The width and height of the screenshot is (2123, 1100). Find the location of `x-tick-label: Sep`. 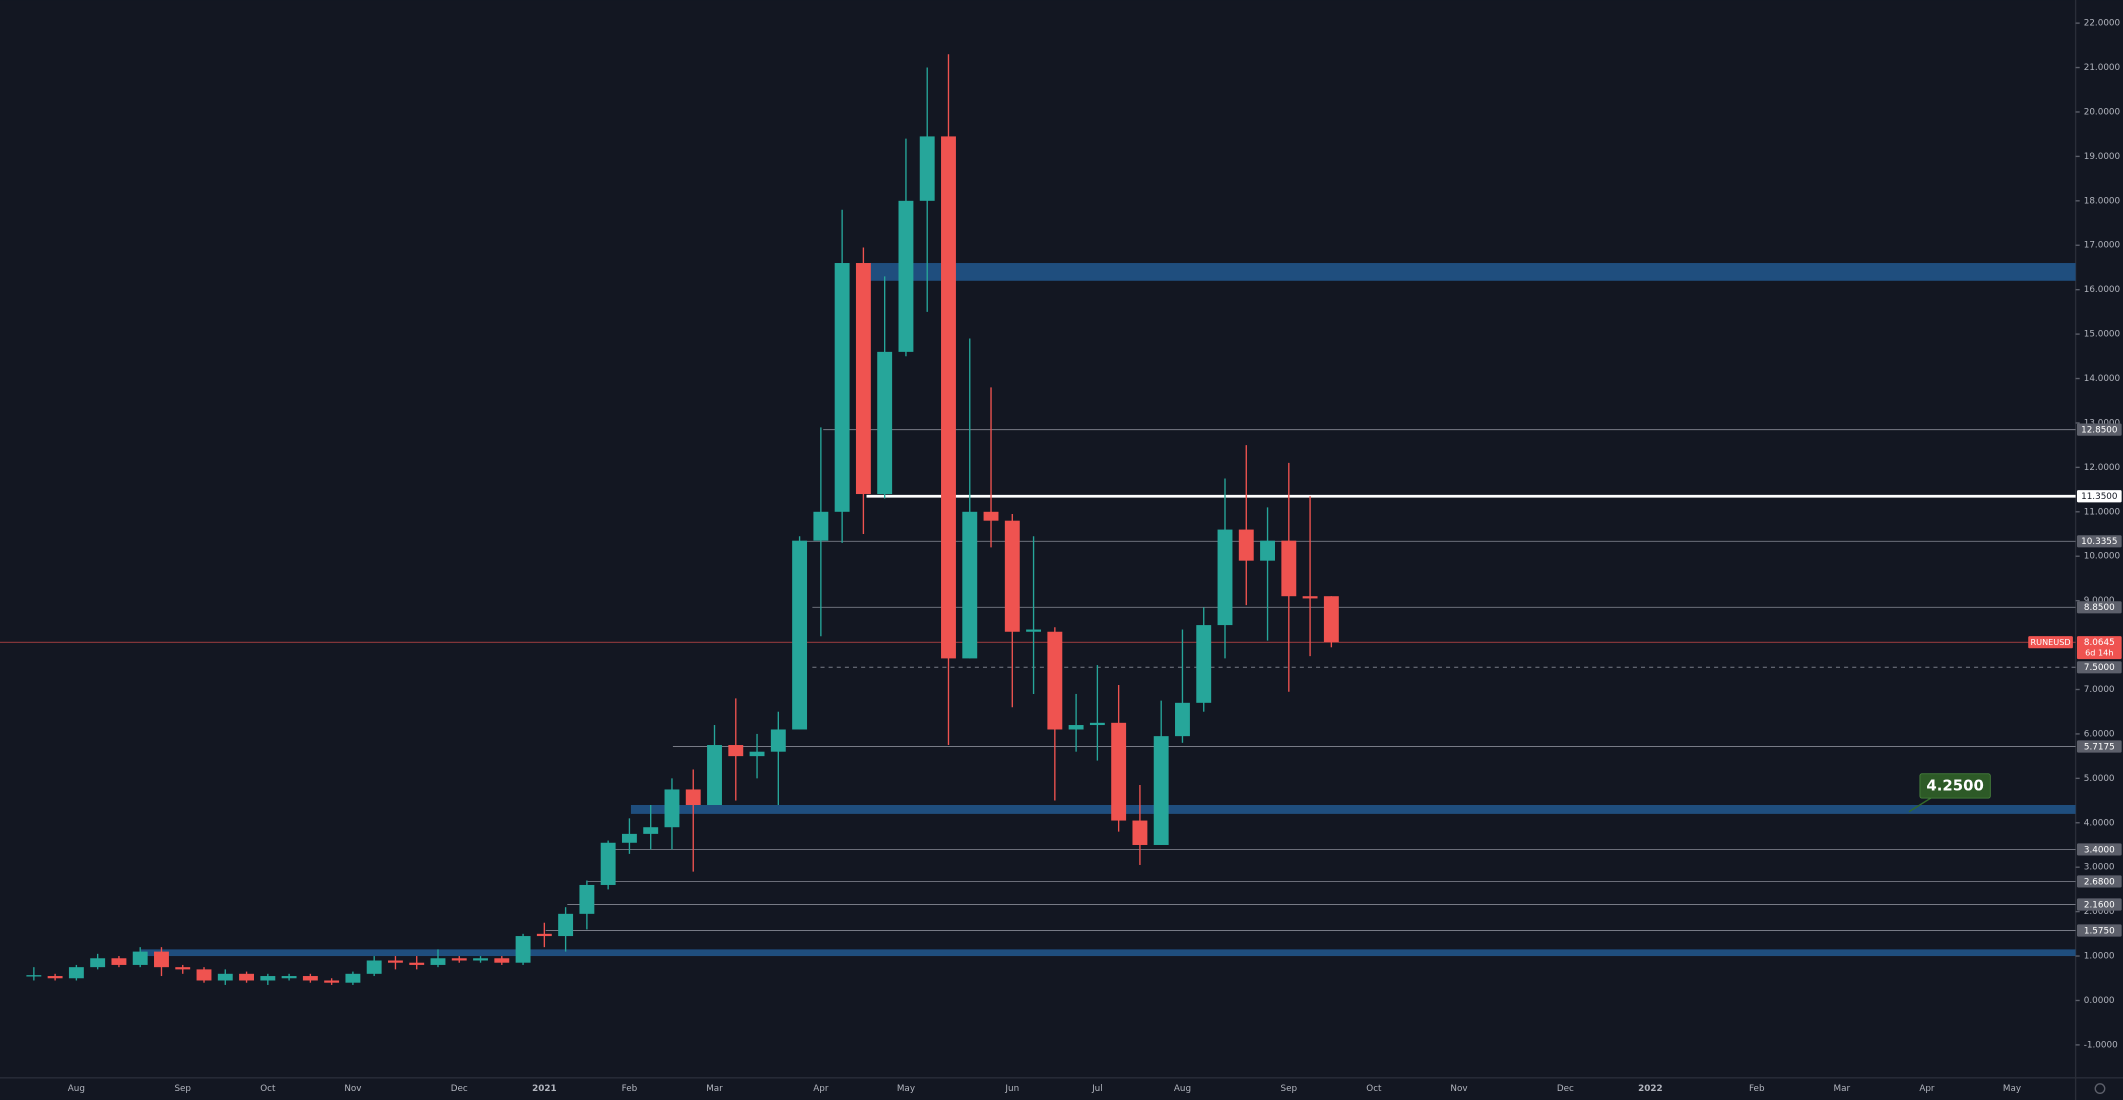

x-tick-label: Sep is located at coordinates (1289, 1089).